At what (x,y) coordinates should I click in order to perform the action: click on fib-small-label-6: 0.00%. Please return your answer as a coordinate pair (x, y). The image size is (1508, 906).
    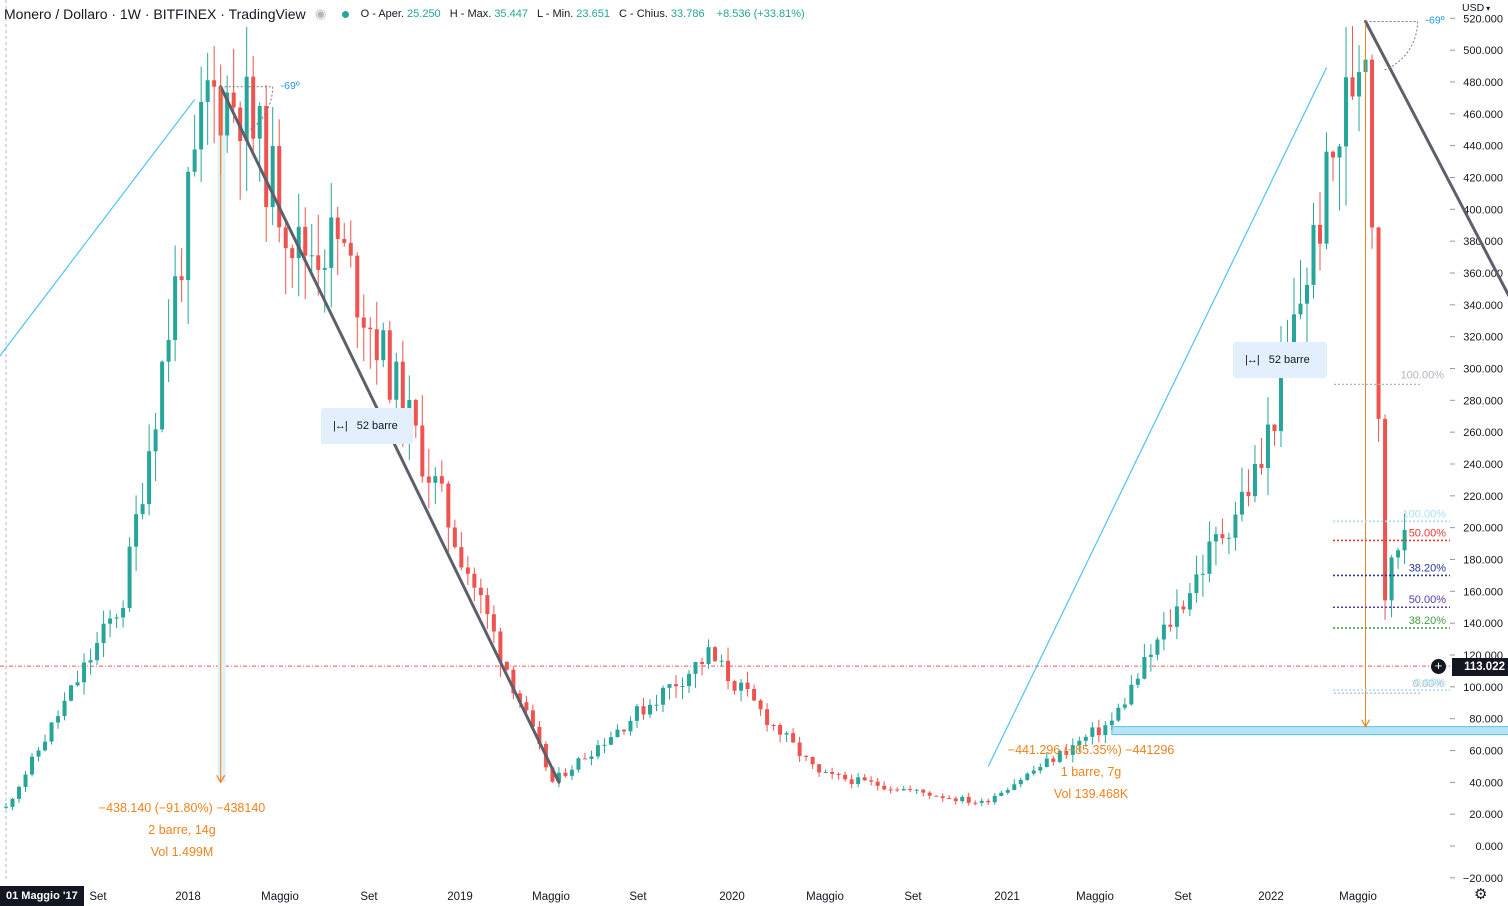
    Looking at the image, I should click on (1430, 683).